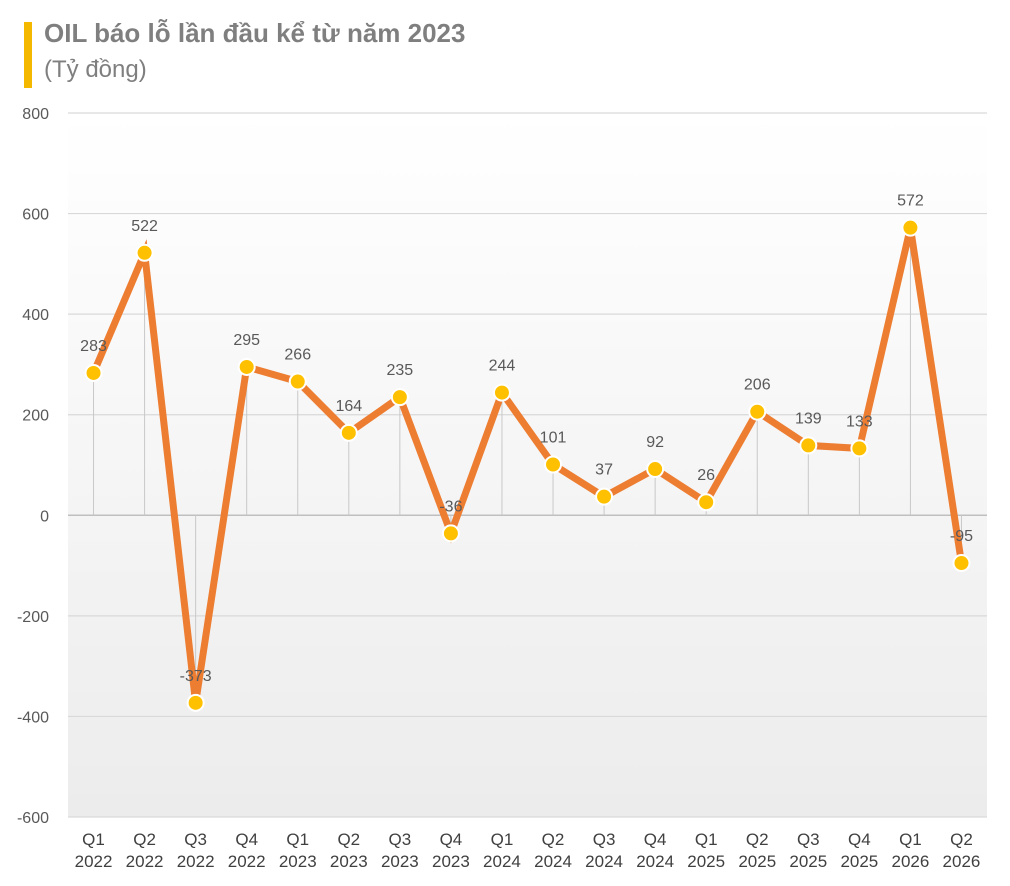 This screenshot has width=1010, height=886. What do you see at coordinates (255, 33) in the screenshot?
I see `chart-title: OIL báo lỗ lần đầu kể từ năm 2023` at bounding box center [255, 33].